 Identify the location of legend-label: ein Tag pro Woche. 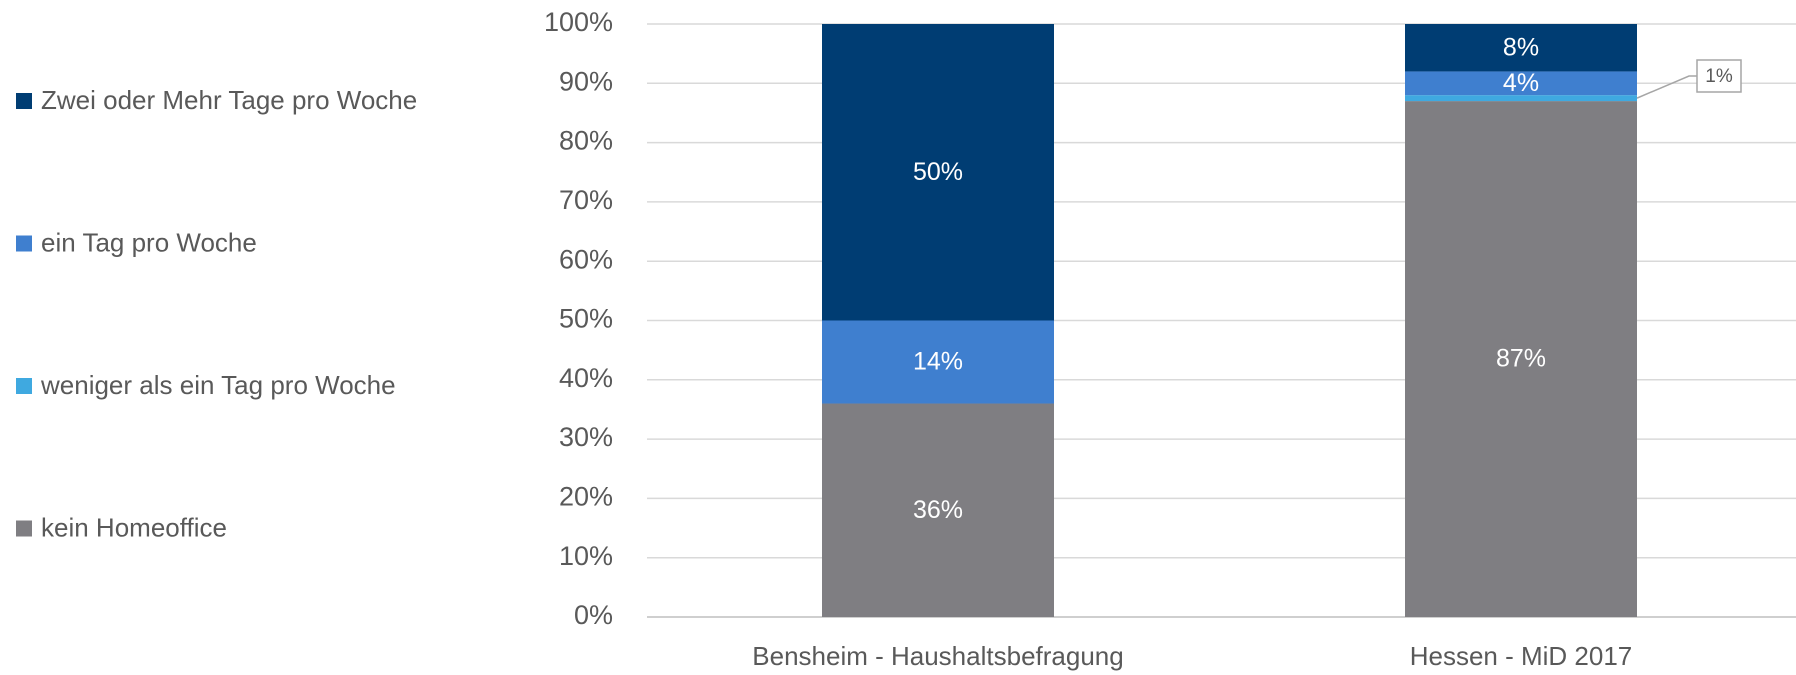
(149, 242).